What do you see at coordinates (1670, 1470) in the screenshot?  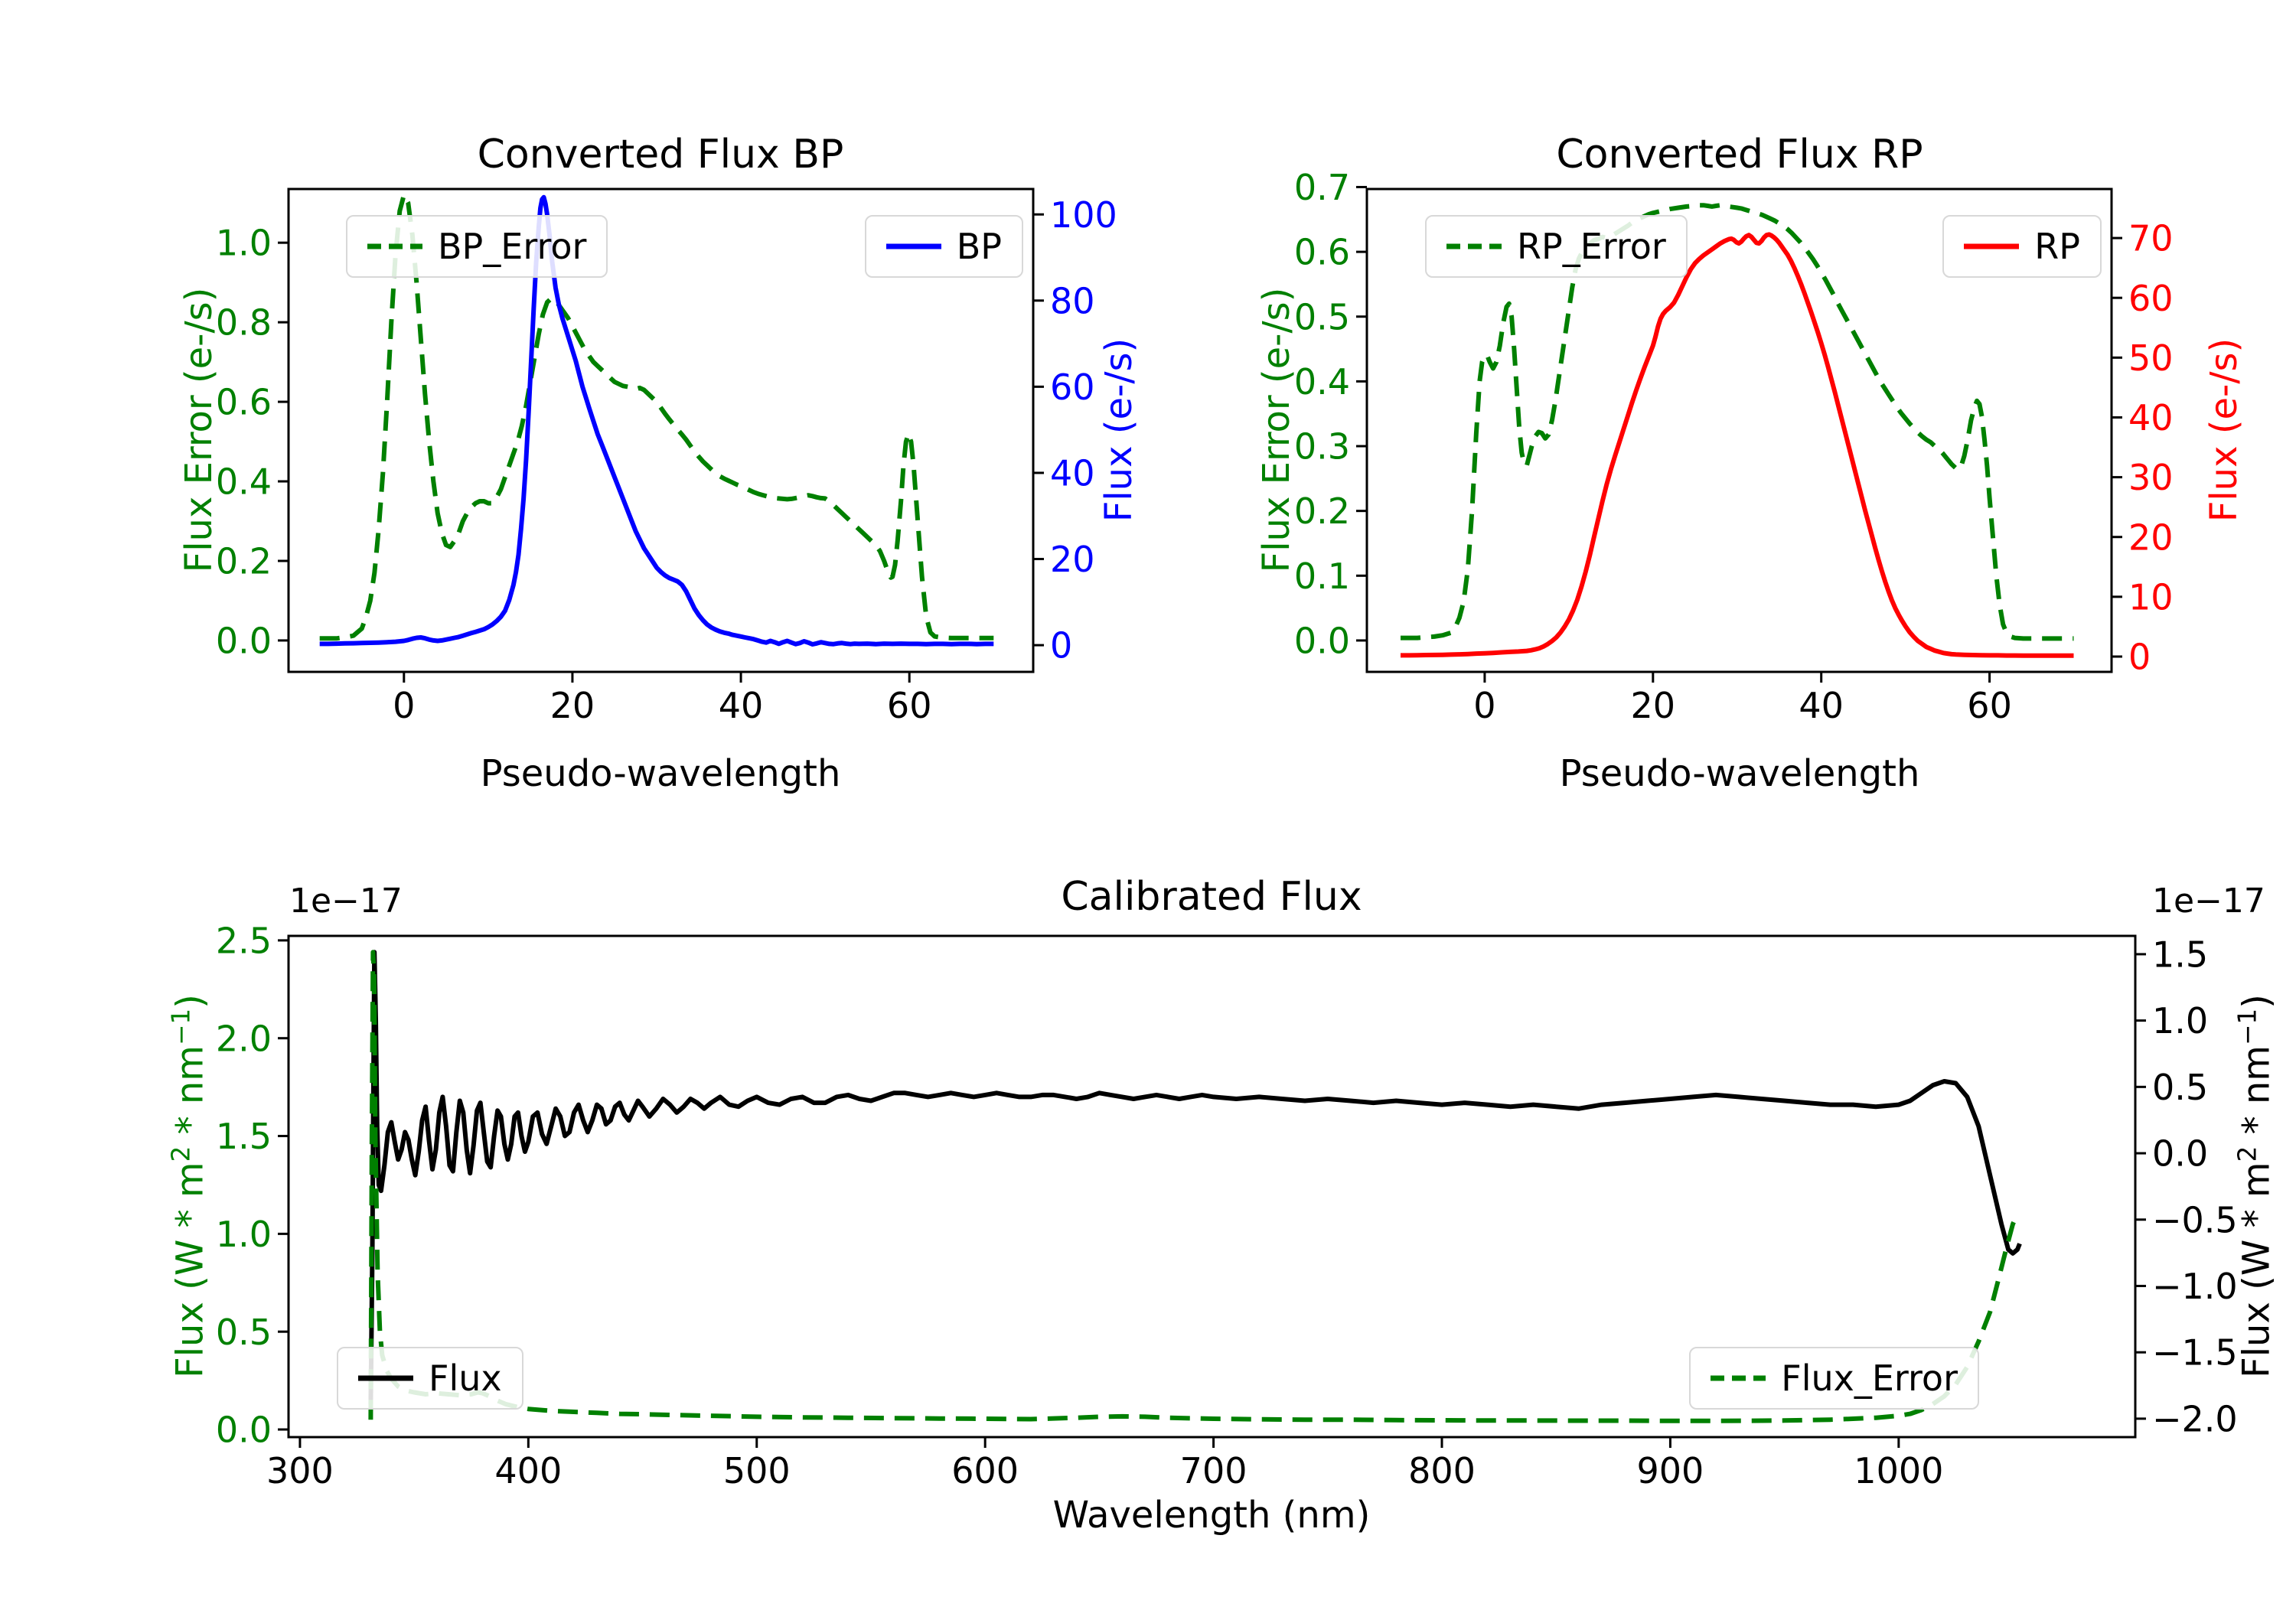 I see `x-tick-label: 900` at bounding box center [1670, 1470].